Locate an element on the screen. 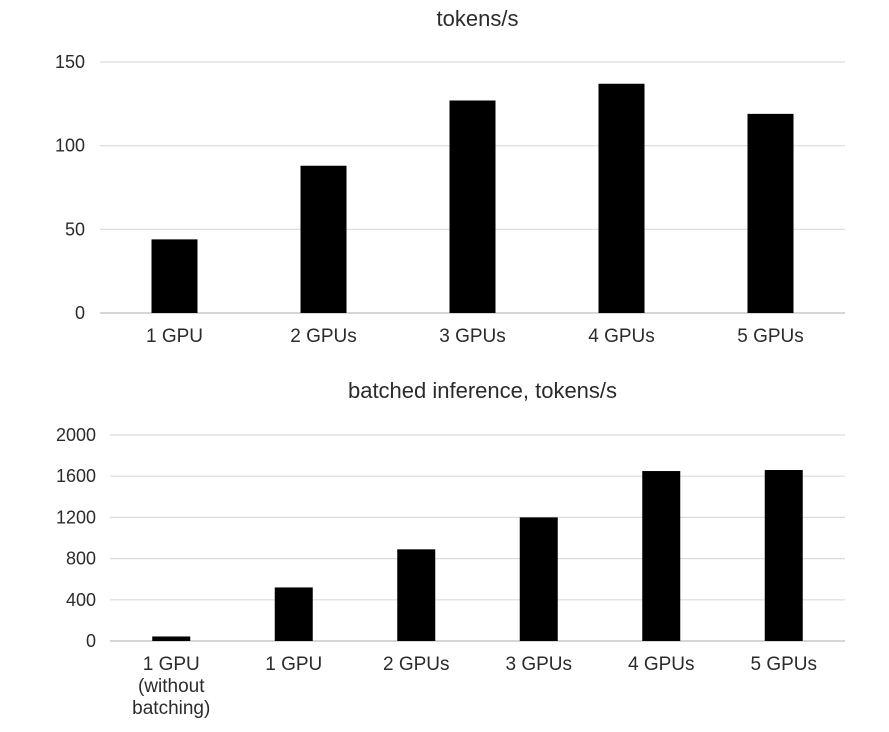 This screenshot has width=889, height=732. y-tick-label: 1600 is located at coordinates (76, 476).